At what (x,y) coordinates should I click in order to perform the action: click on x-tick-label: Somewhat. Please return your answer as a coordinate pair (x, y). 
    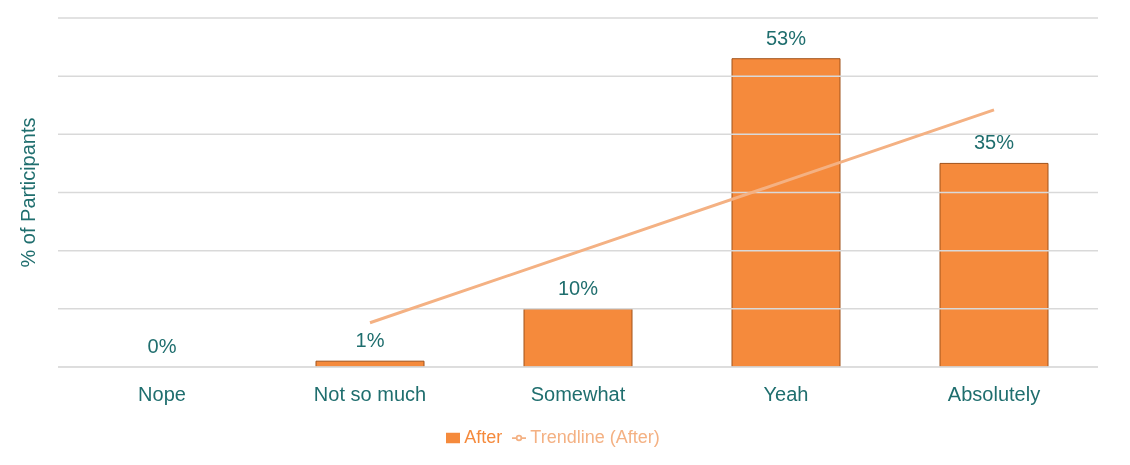
    Looking at the image, I should click on (578, 394).